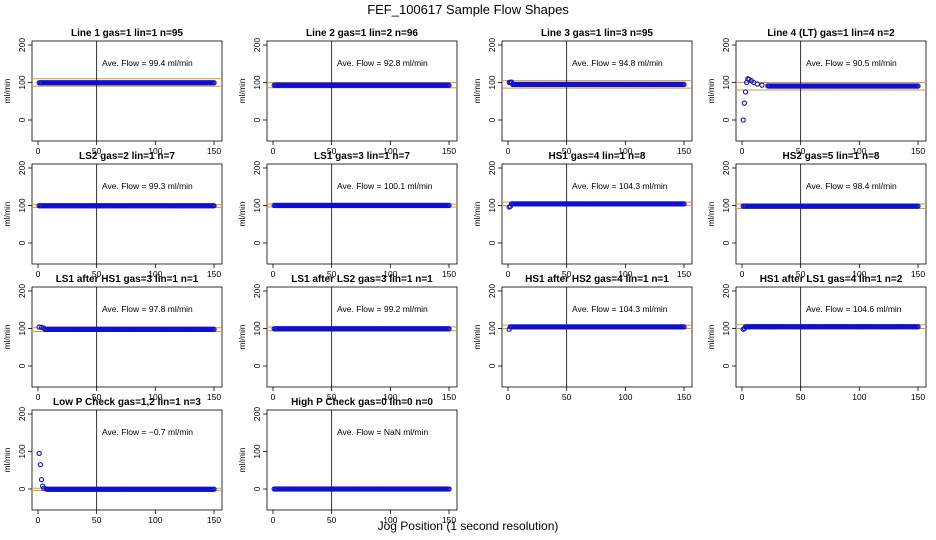 This screenshot has height=540, width=936. Describe the element at coordinates (147, 309) in the screenshot. I see `average-flow-annotation: Ave. Flow = 97.8 ml/min` at that location.